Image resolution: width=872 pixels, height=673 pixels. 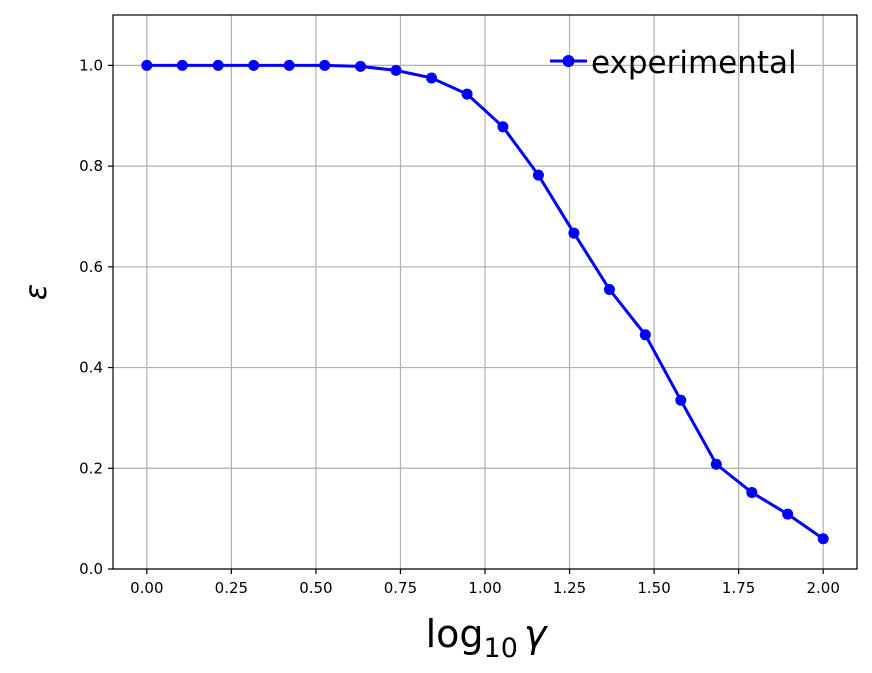 What do you see at coordinates (91, 166) in the screenshot?
I see `y-tick-label: 0.8` at bounding box center [91, 166].